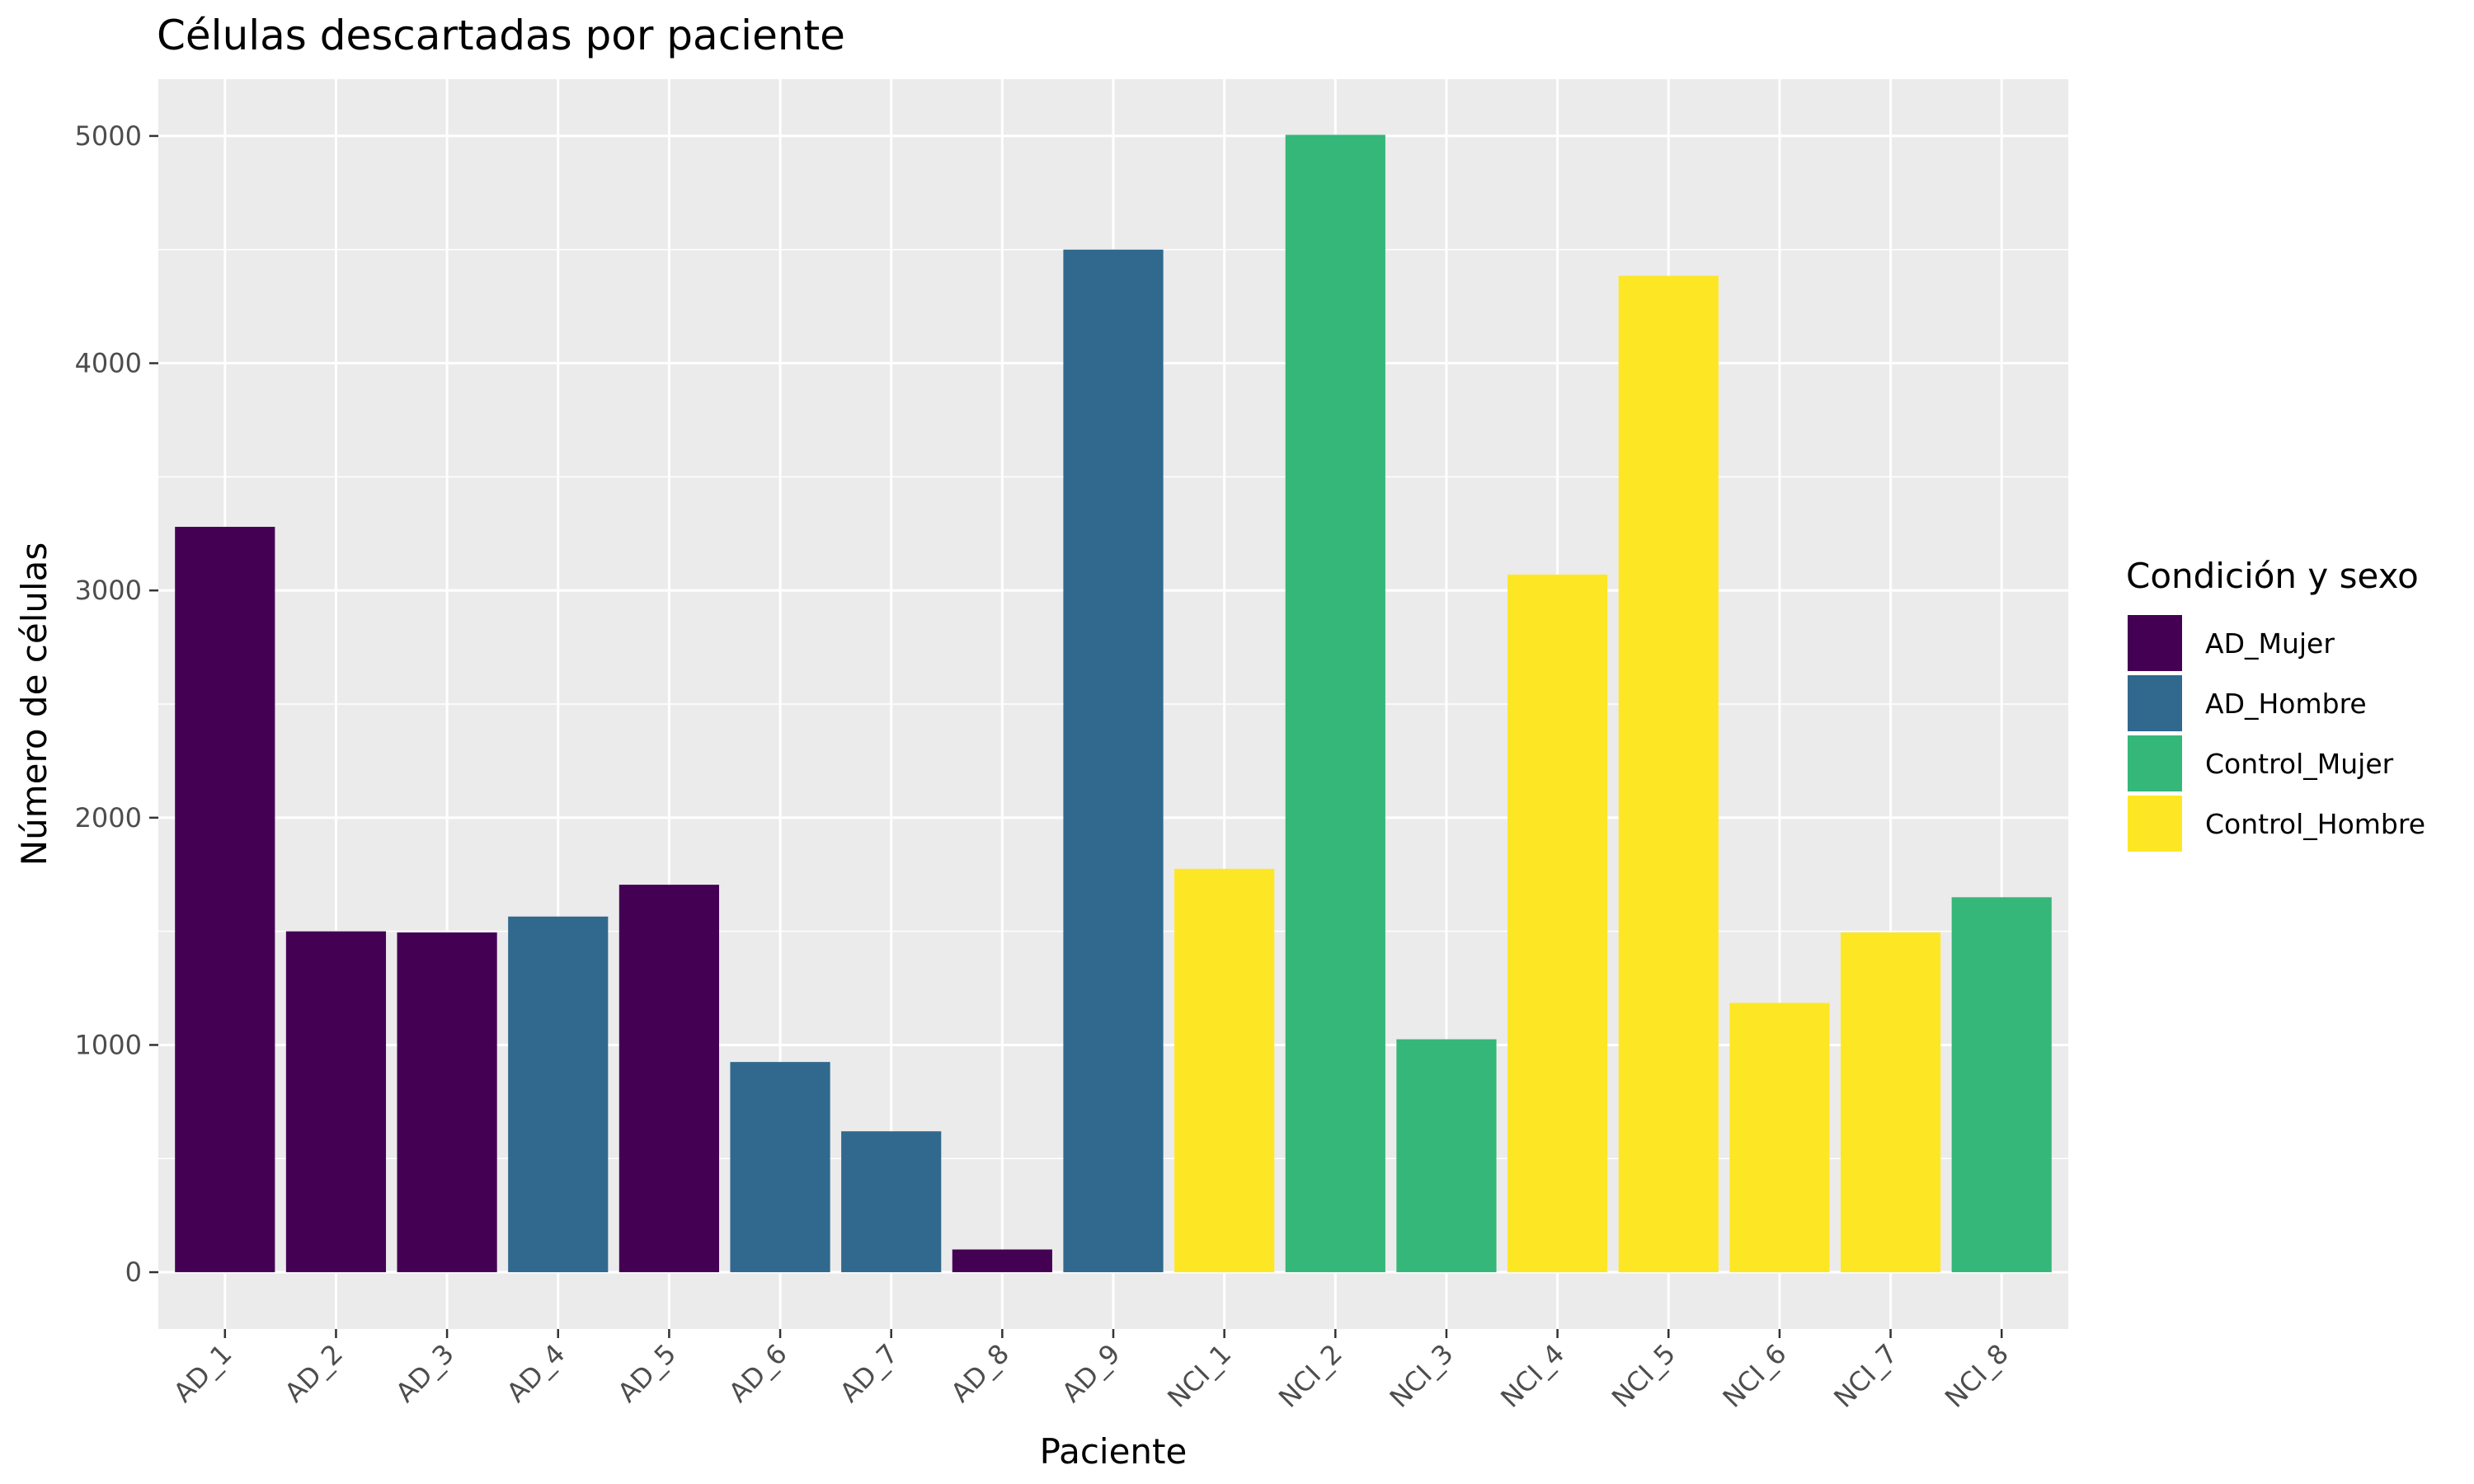 This screenshot has height=1484, width=2474. What do you see at coordinates (2315, 824) in the screenshot?
I see `legend-label: Control_Hombre` at bounding box center [2315, 824].